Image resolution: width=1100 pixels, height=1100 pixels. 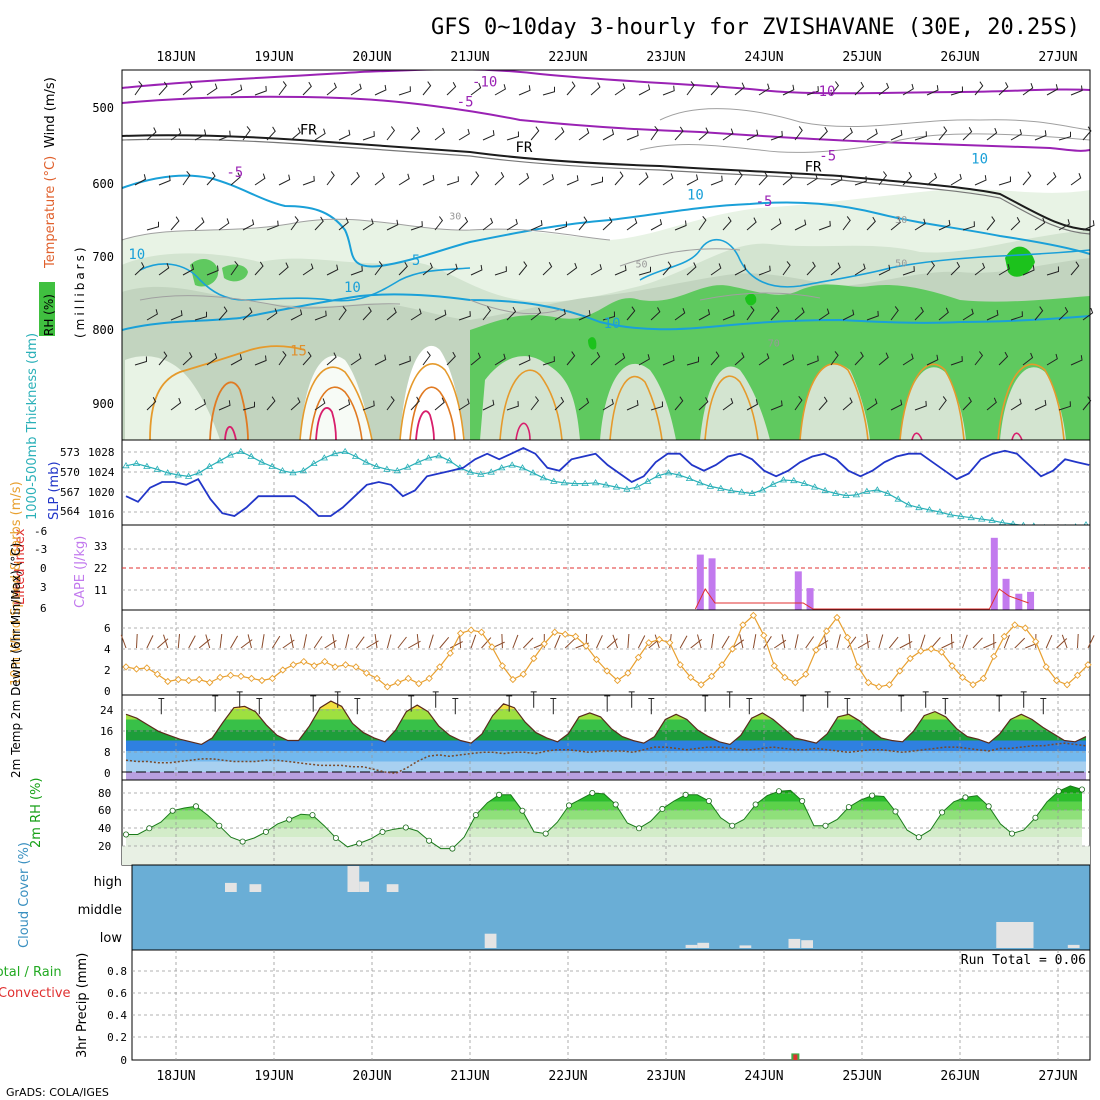 I want to click on precip-tick: 0.6, so click(x=117, y=993).